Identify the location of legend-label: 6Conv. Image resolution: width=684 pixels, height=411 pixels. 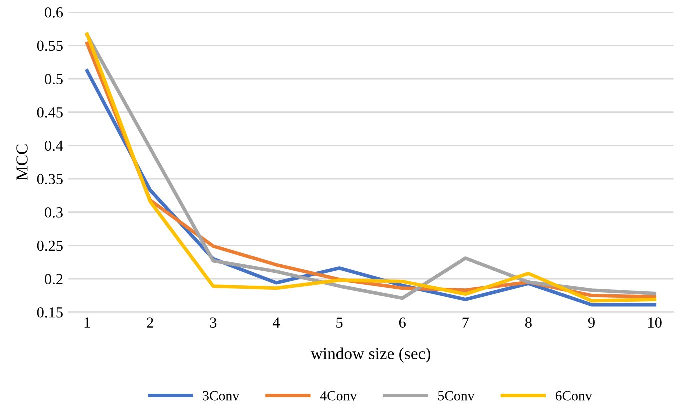
(574, 396).